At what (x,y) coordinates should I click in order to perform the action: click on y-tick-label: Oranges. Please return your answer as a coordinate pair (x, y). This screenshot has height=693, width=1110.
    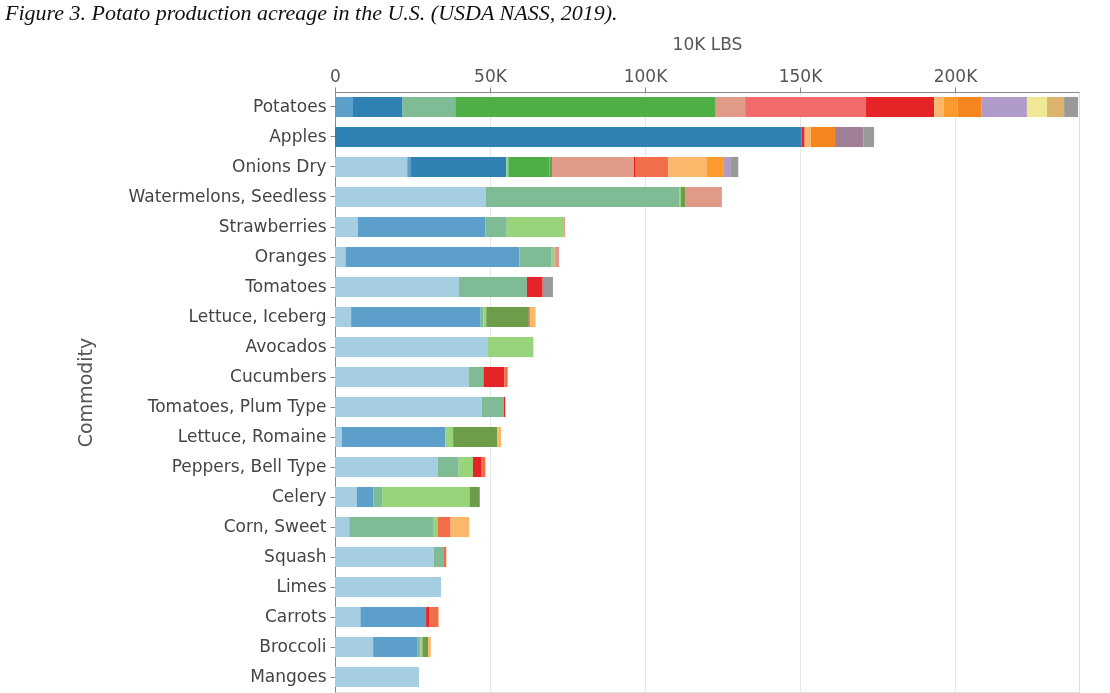
    Looking at the image, I should click on (290, 256).